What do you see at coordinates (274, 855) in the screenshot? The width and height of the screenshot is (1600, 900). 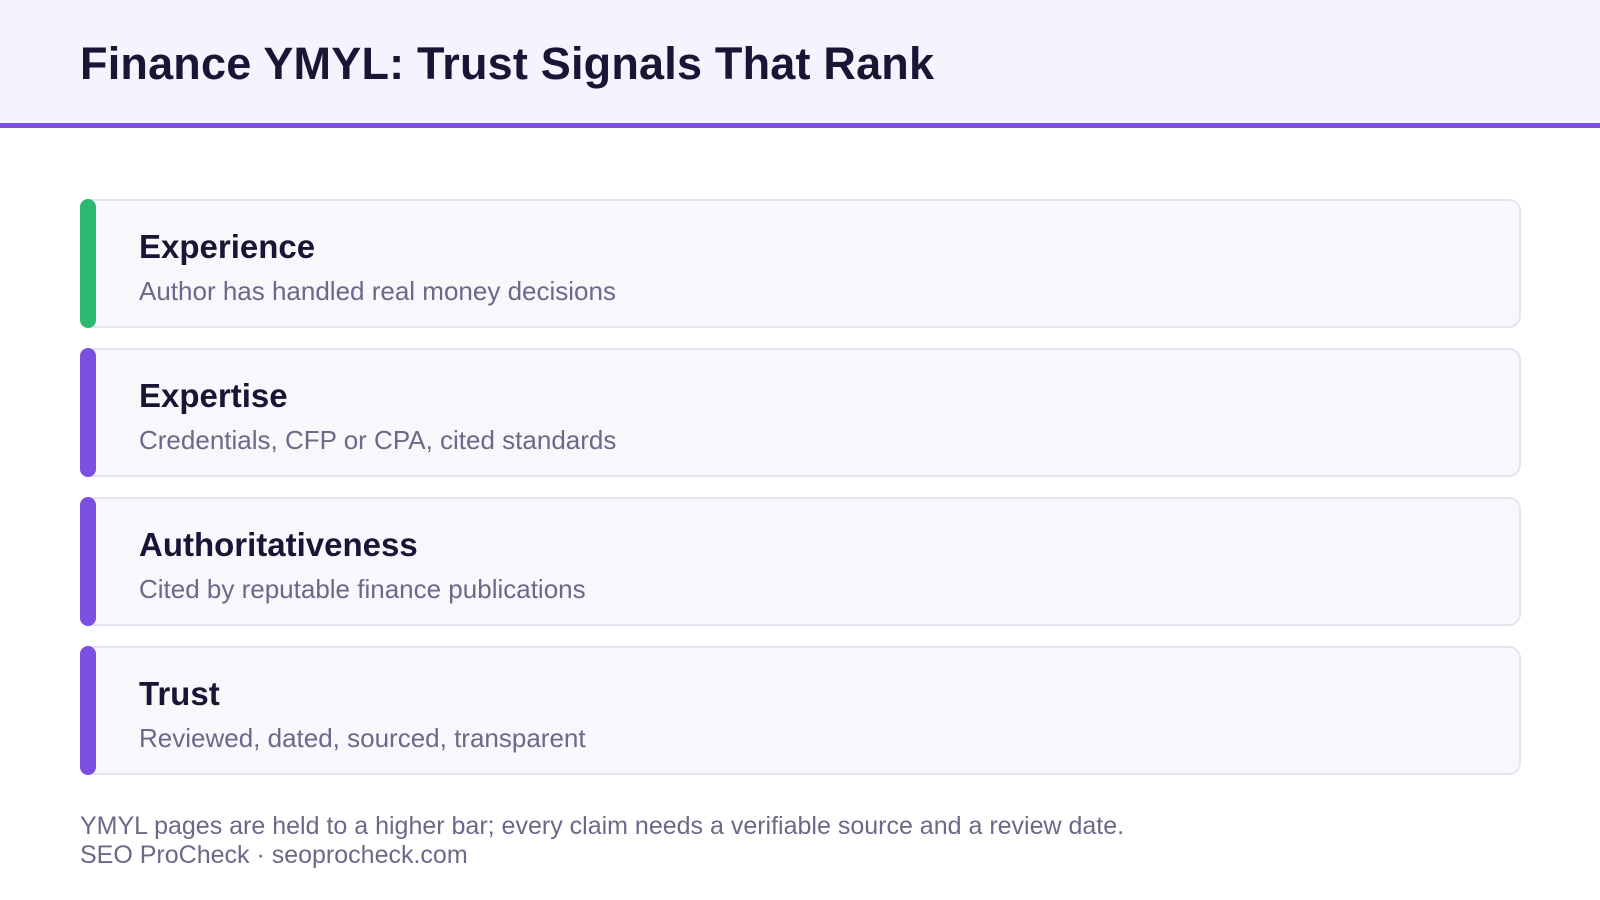 I see `footer-credit: SEO ProCheck · seoprocheck.com` at bounding box center [274, 855].